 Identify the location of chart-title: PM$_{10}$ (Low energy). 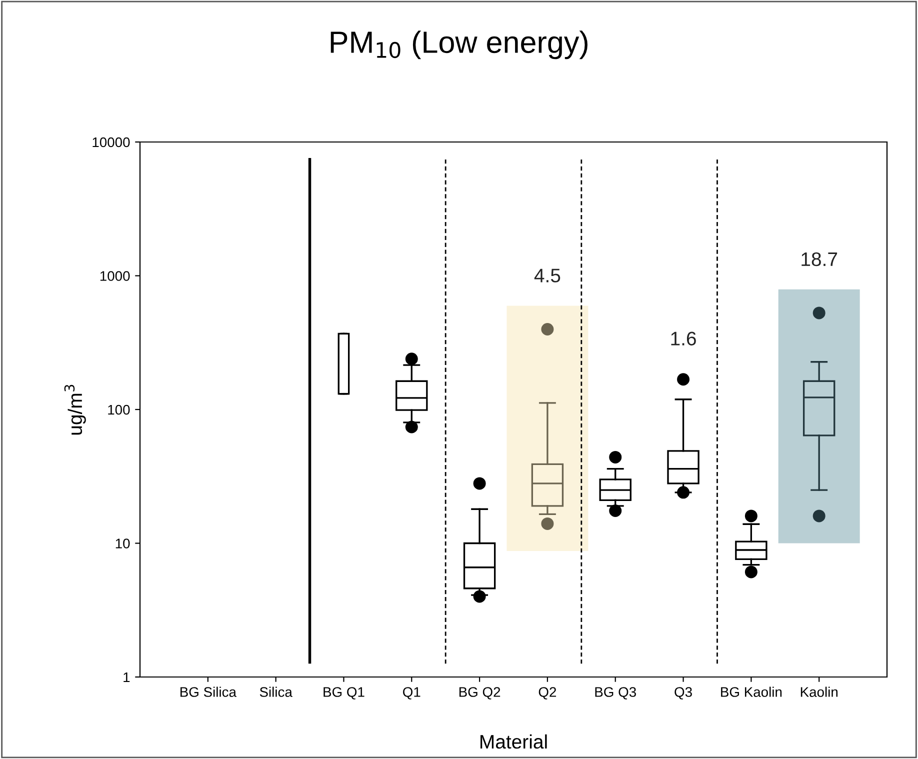
(459, 45).